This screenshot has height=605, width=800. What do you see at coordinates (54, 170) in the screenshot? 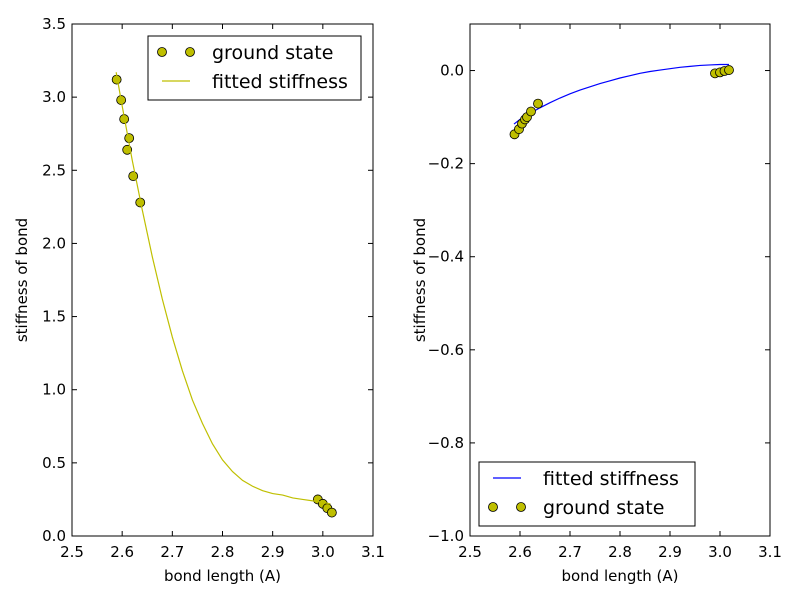
I see `y-tick-label: 2.5` at bounding box center [54, 170].